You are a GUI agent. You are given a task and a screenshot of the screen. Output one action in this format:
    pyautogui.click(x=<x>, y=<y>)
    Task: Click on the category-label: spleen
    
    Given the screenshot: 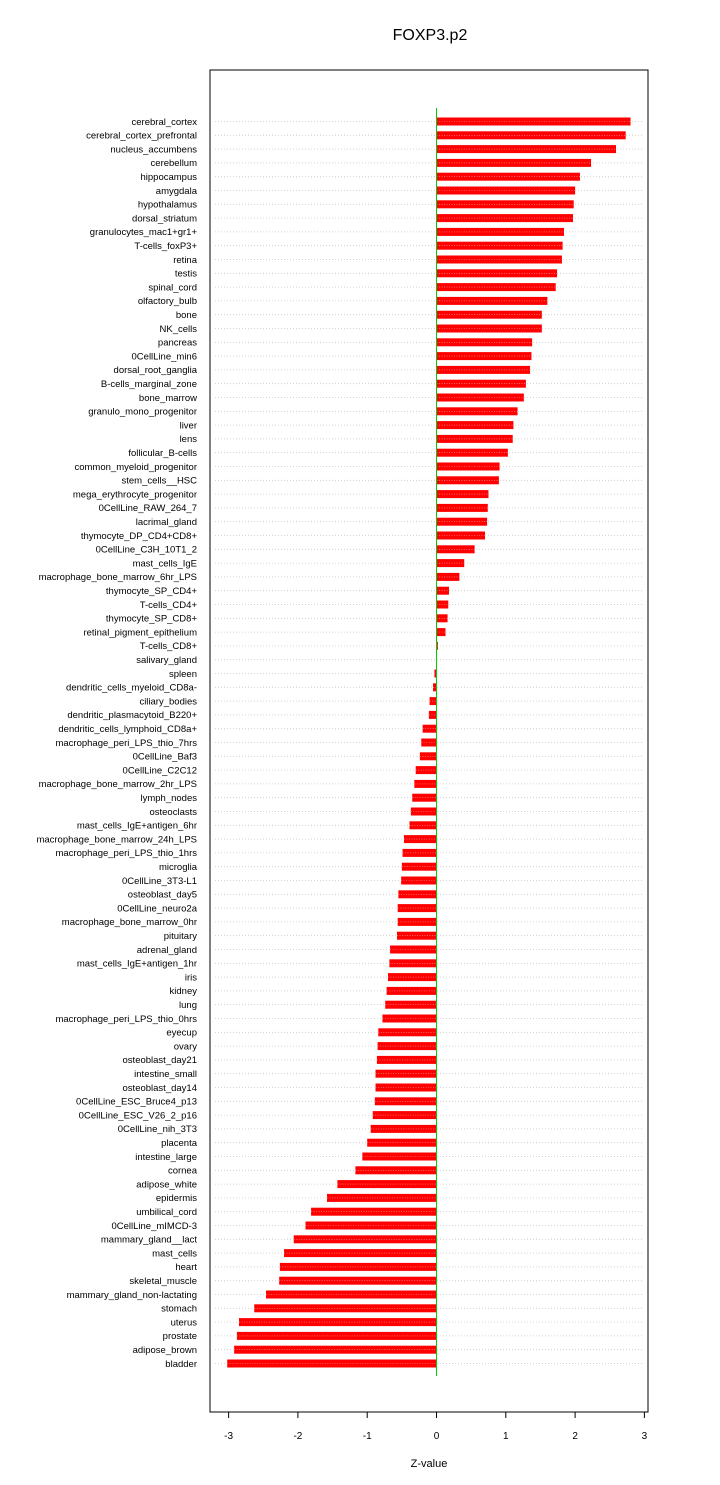 What is the action you would take?
    pyautogui.click(x=183, y=674)
    